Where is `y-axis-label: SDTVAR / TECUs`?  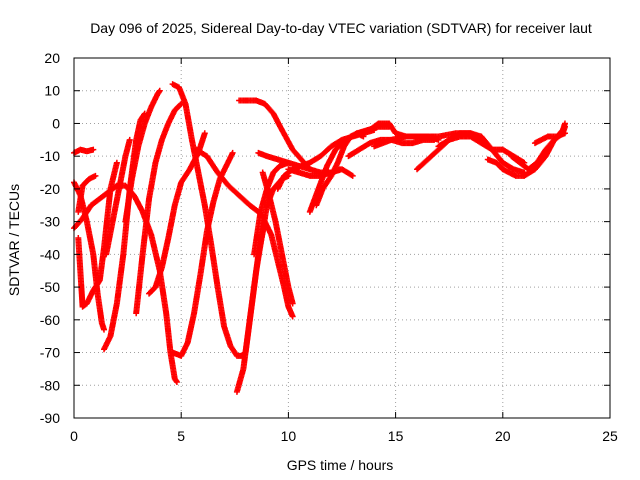 y-axis-label: SDTVAR / TECUs is located at coordinates (14, 240).